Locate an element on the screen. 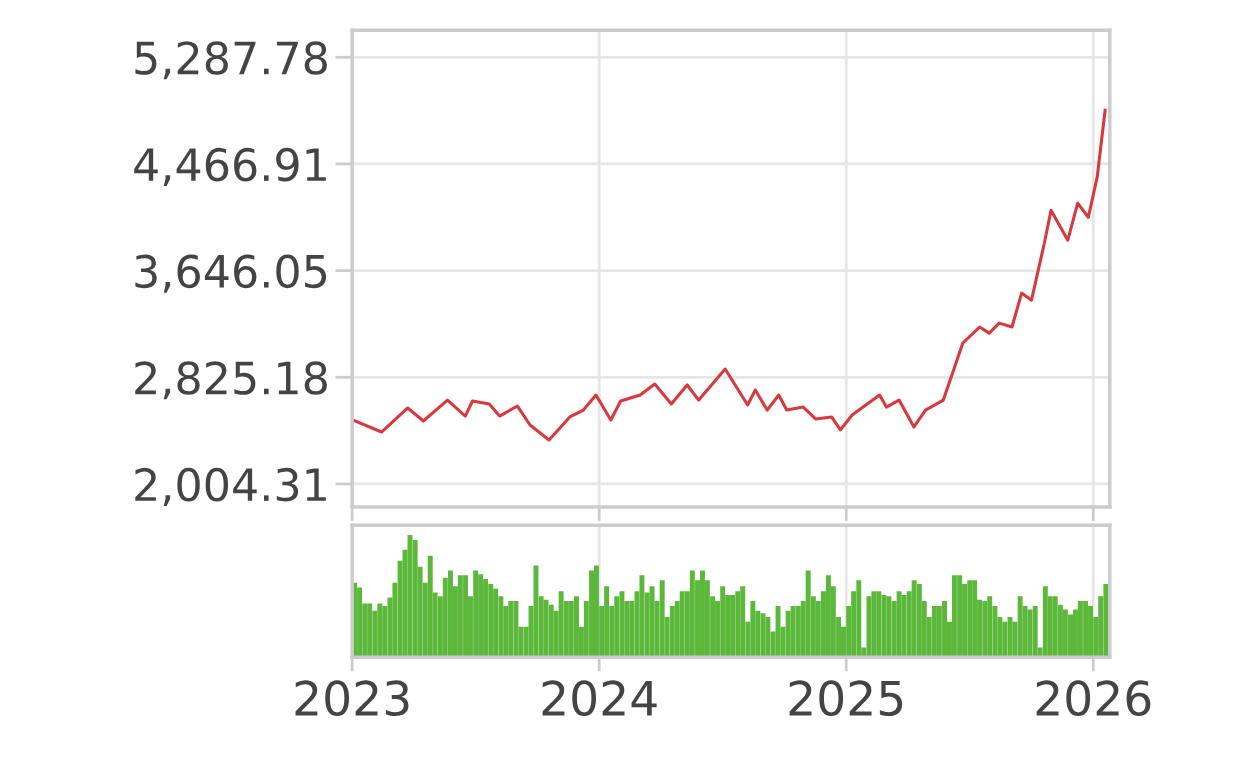 The image size is (1240, 759). x-tick-label: 2024 is located at coordinates (599, 698).